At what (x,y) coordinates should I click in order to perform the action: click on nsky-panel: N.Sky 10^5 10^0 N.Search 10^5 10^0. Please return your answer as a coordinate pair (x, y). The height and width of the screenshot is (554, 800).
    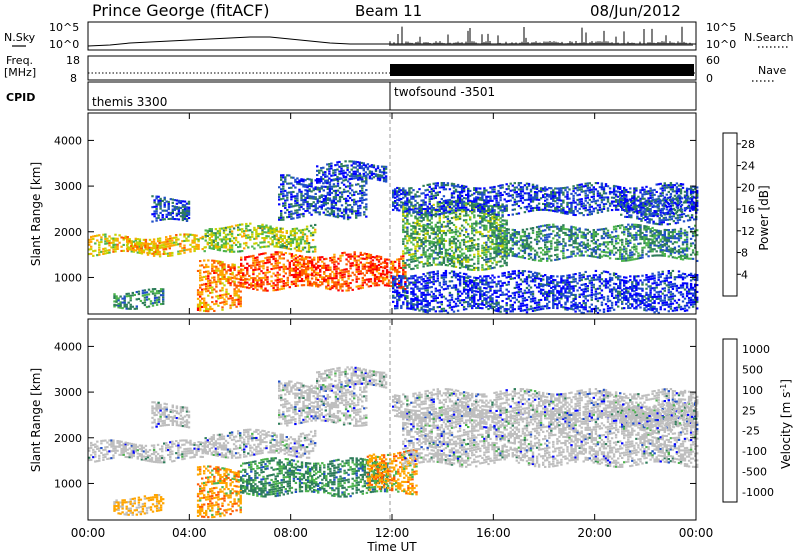
    Looking at the image, I should click on (399, 36).